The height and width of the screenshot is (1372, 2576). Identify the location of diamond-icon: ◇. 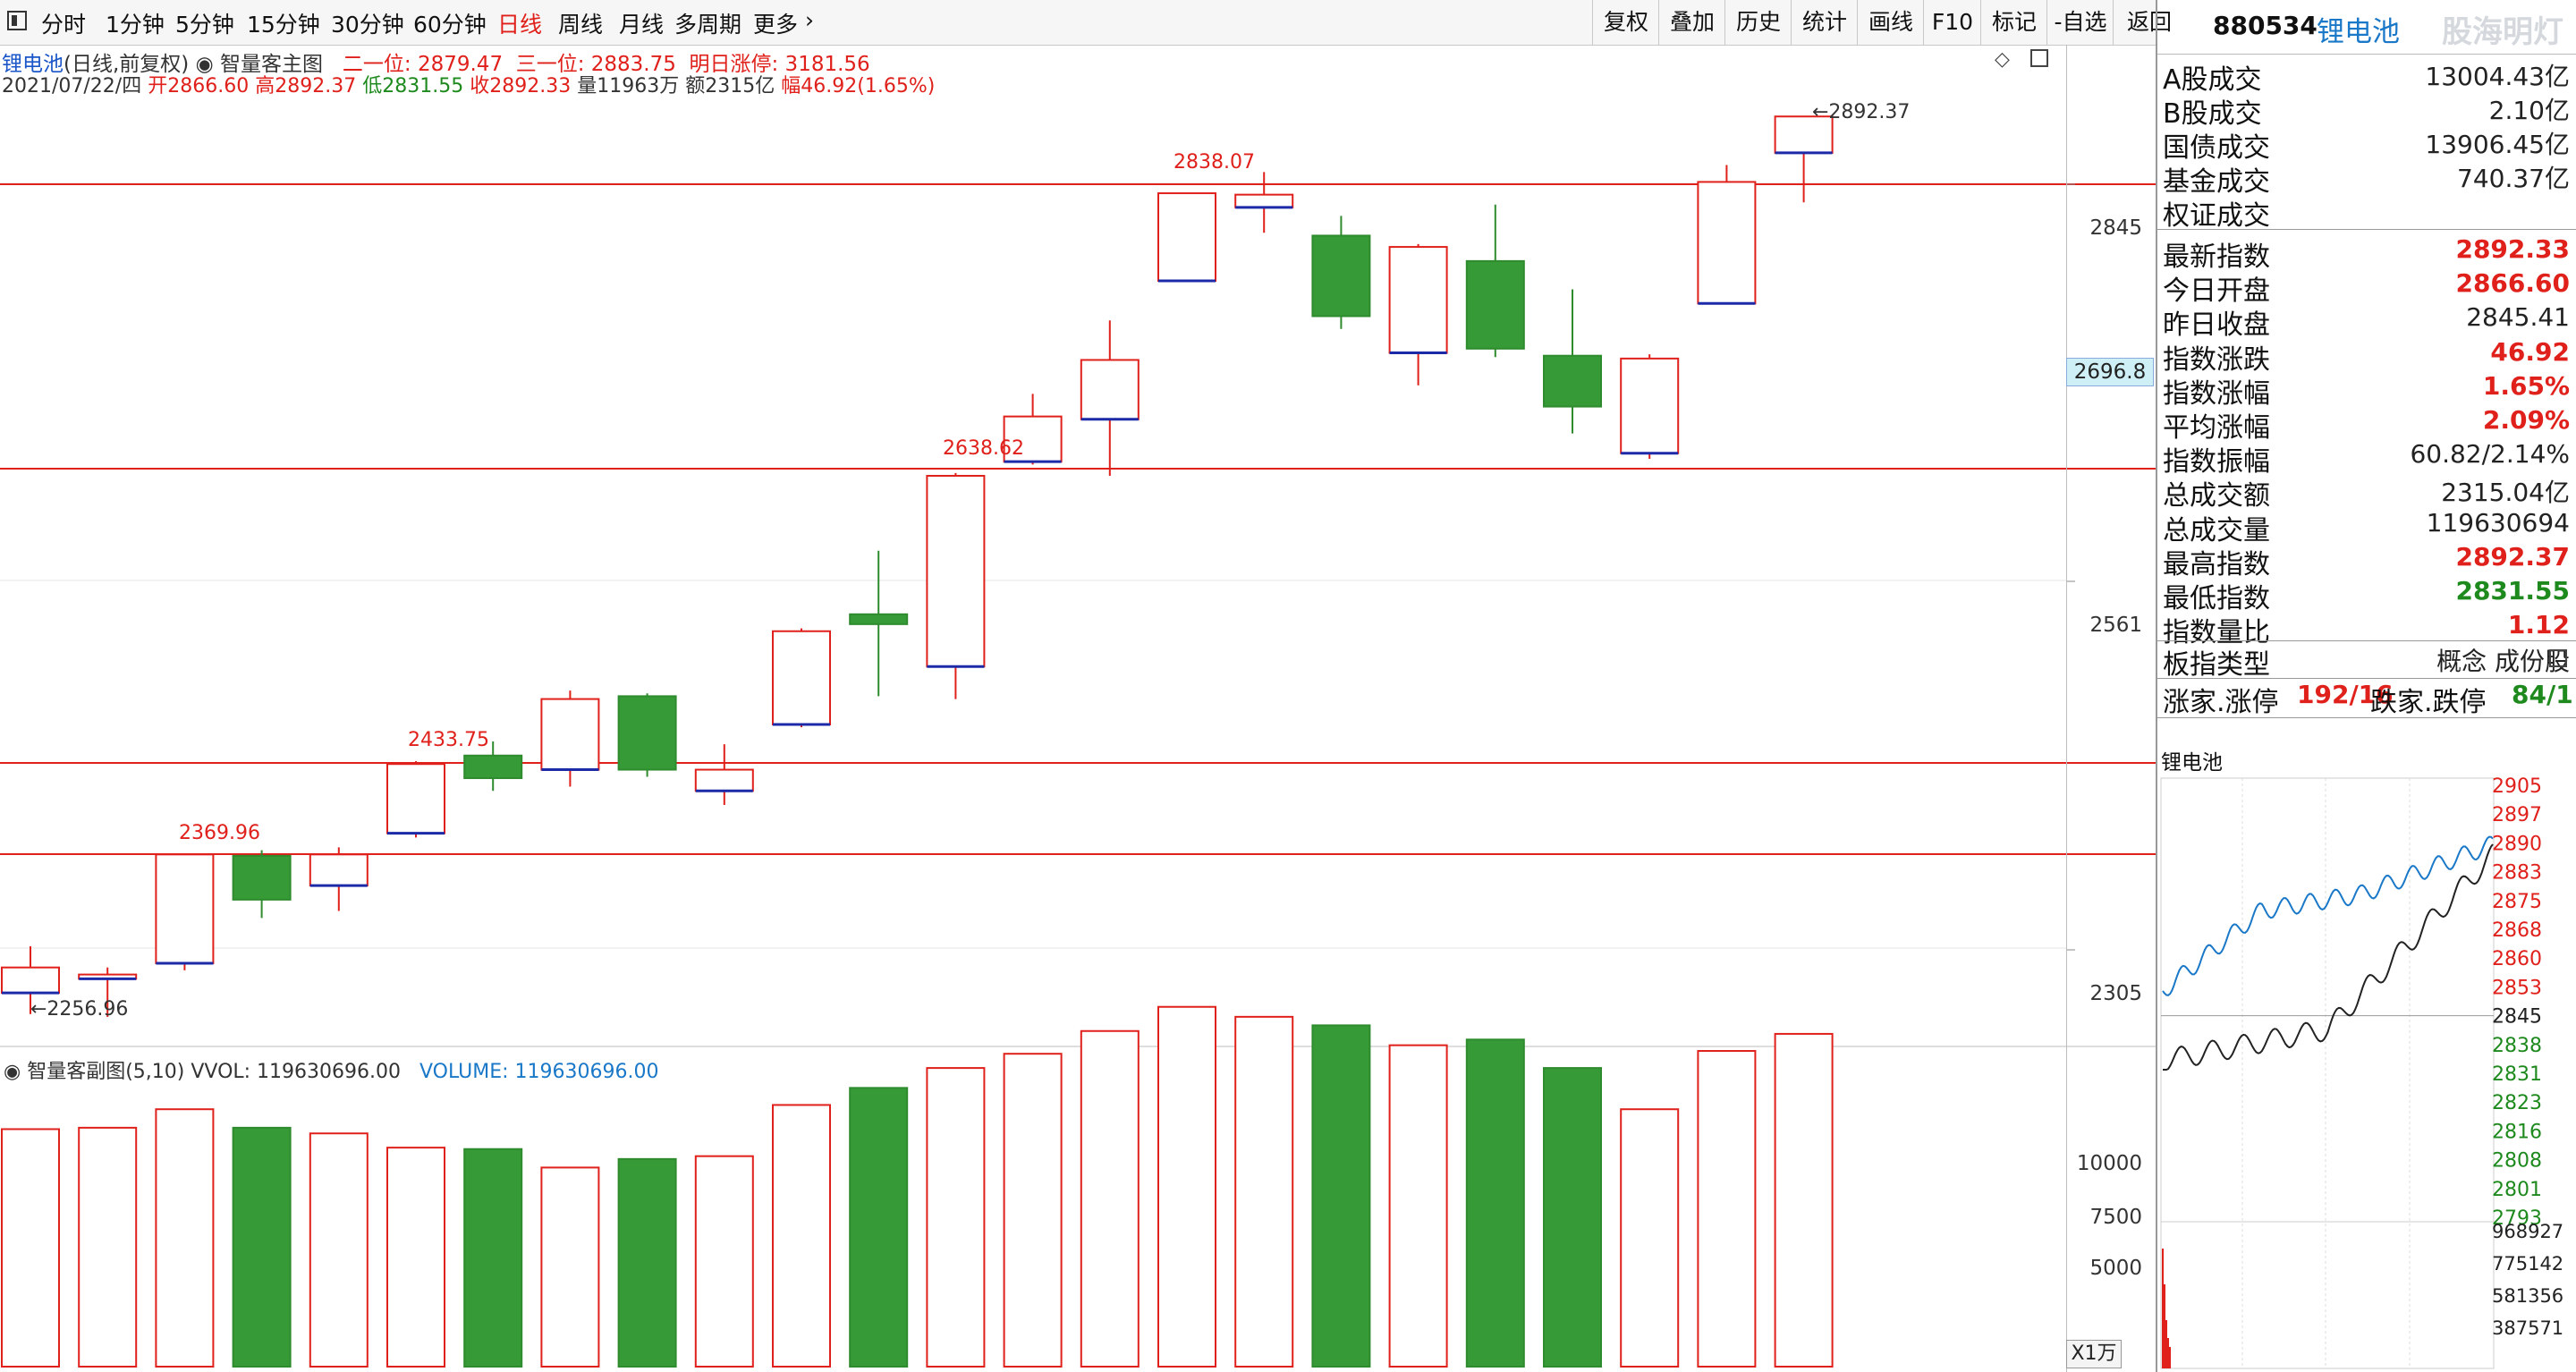
(2002, 59).